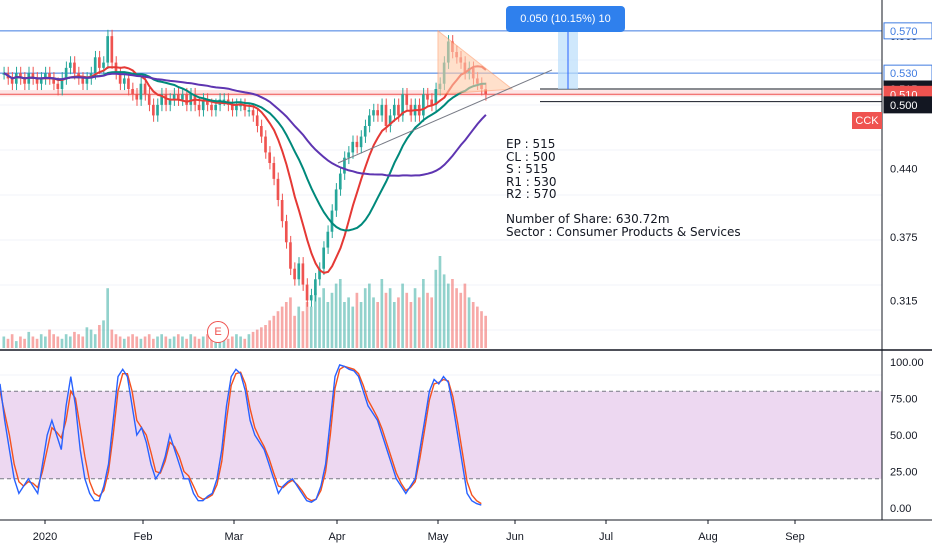 The image size is (932, 550). What do you see at coordinates (438, 537) in the screenshot?
I see `time-axis-label: May` at bounding box center [438, 537].